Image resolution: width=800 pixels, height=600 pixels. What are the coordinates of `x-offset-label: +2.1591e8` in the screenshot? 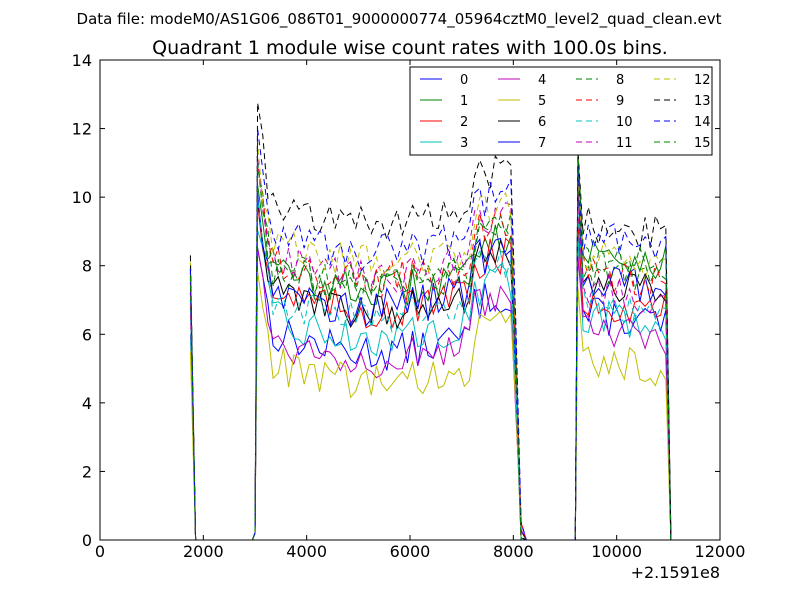 It's located at (675, 572).